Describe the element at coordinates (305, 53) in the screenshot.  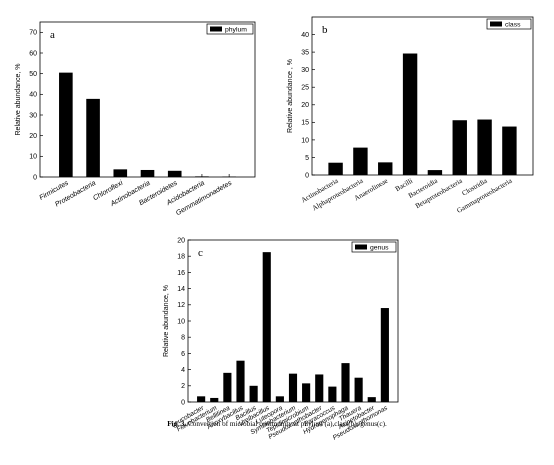
I see `y-tick-label: 35` at that location.